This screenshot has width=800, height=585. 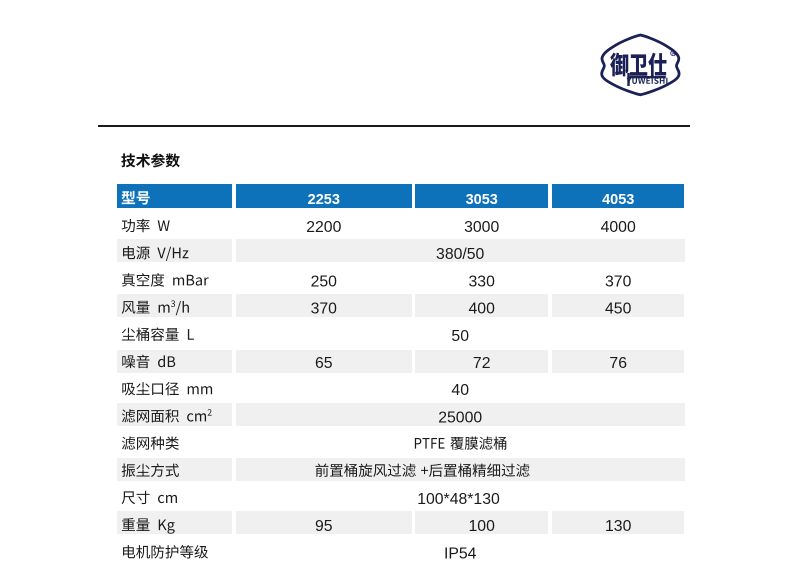 What do you see at coordinates (324, 363) in the screenshot?
I see `svg-text: 65` at bounding box center [324, 363].